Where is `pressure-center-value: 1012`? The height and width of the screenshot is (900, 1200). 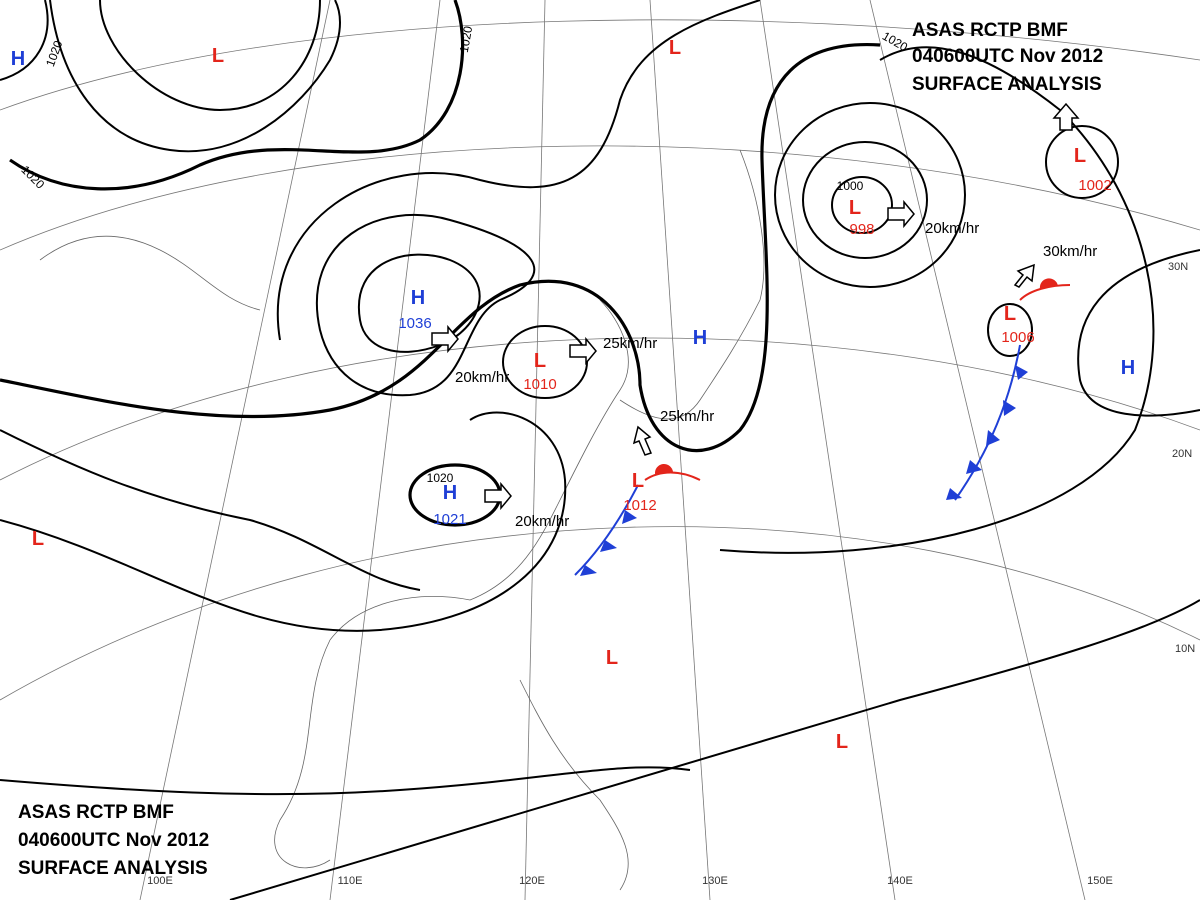 pressure-center-value: 1012 is located at coordinates (639, 505).